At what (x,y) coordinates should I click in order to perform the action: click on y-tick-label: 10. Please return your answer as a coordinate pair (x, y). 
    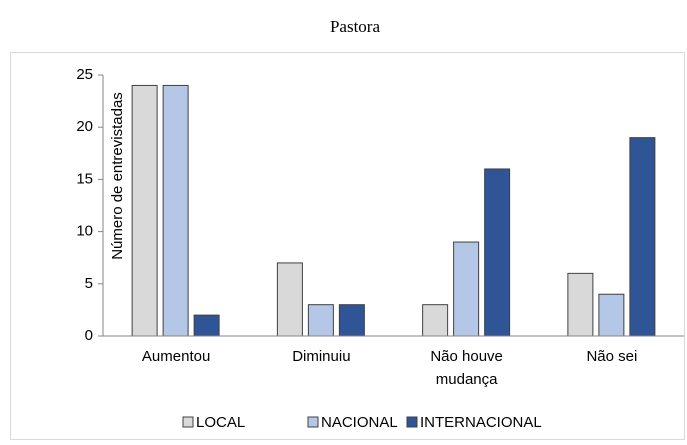
    Looking at the image, I should click on (84, 231).